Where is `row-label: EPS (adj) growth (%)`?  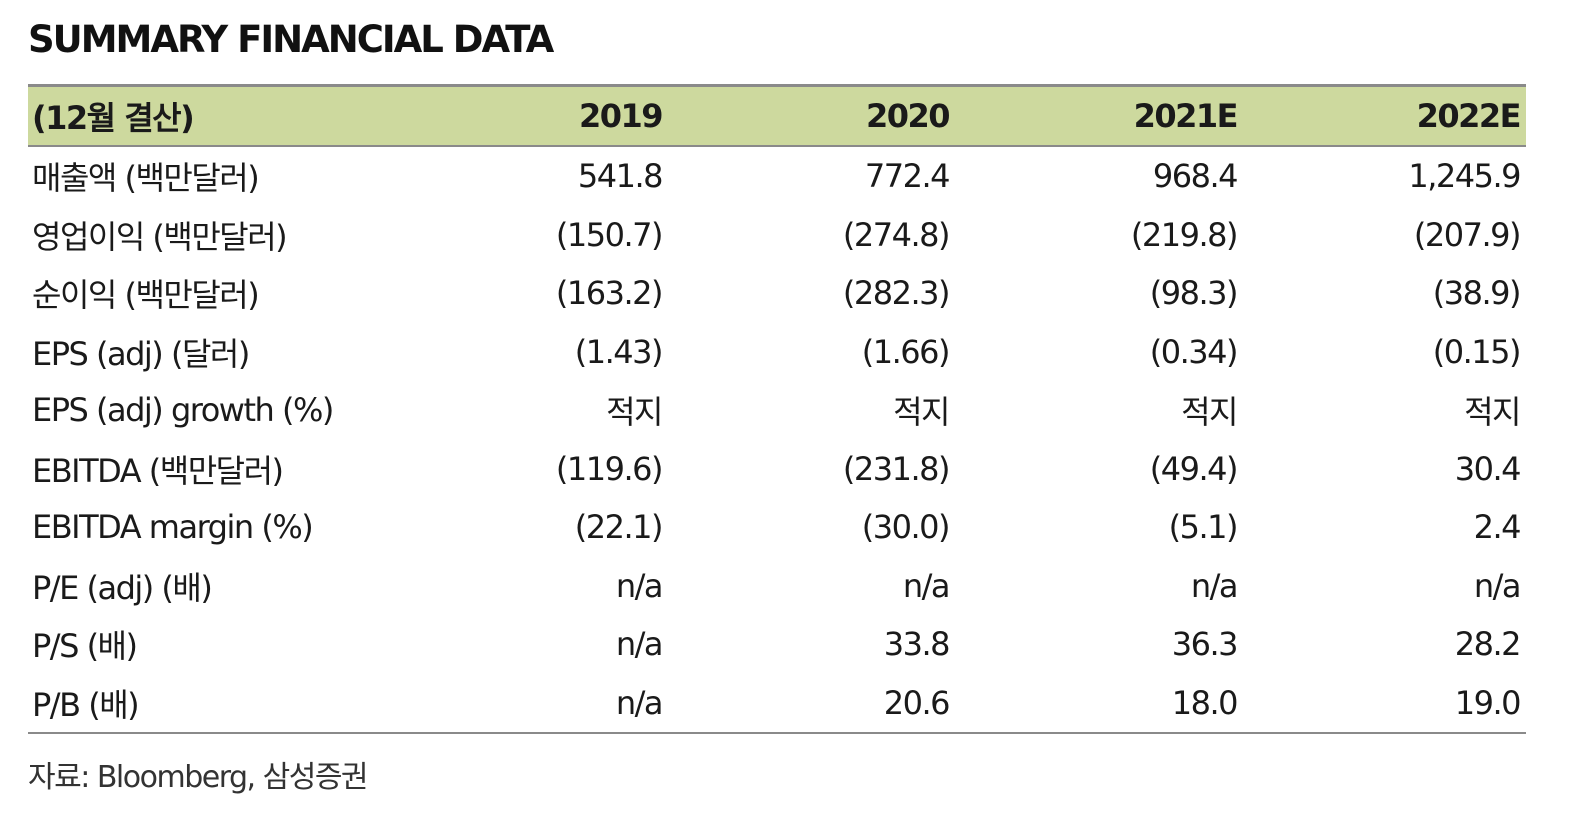 row-label: EPS (adj) growth (%) is located at coordinates (183, 410).